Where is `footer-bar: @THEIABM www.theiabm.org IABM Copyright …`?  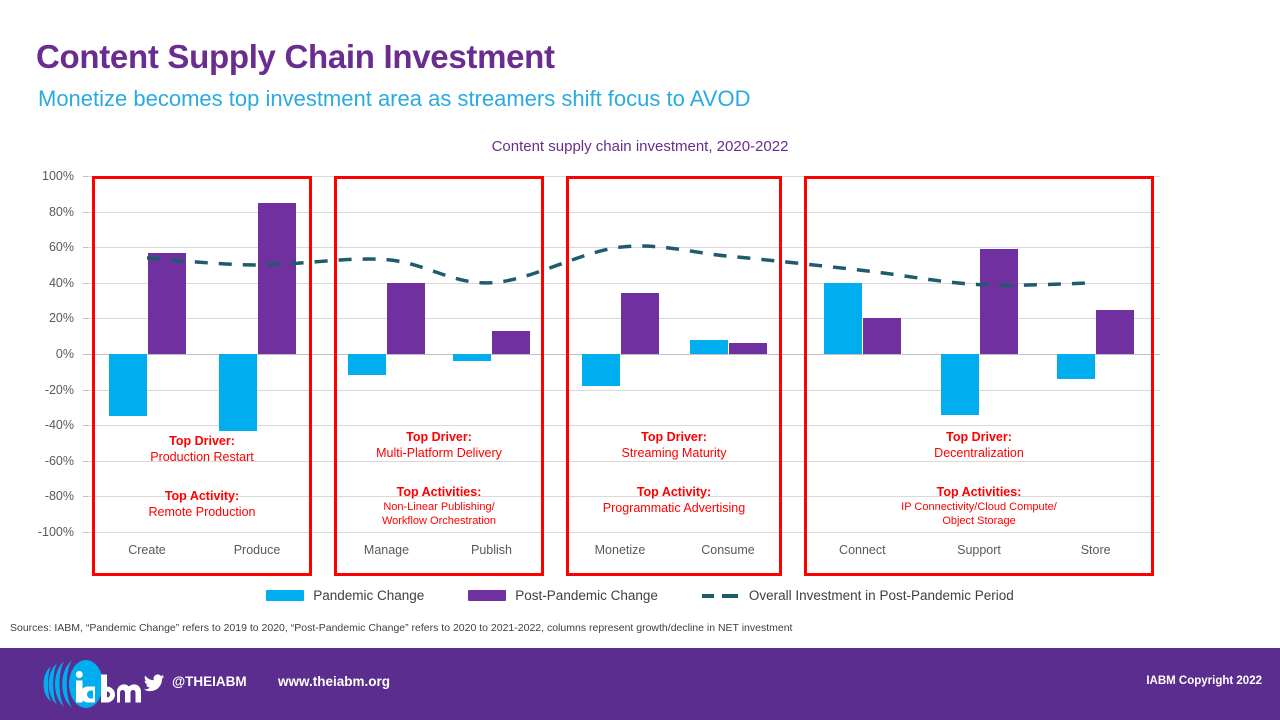 footer-bar: @THEIABM www.theiabm.org IABM Copyright … is located at coordinates (640, 684).